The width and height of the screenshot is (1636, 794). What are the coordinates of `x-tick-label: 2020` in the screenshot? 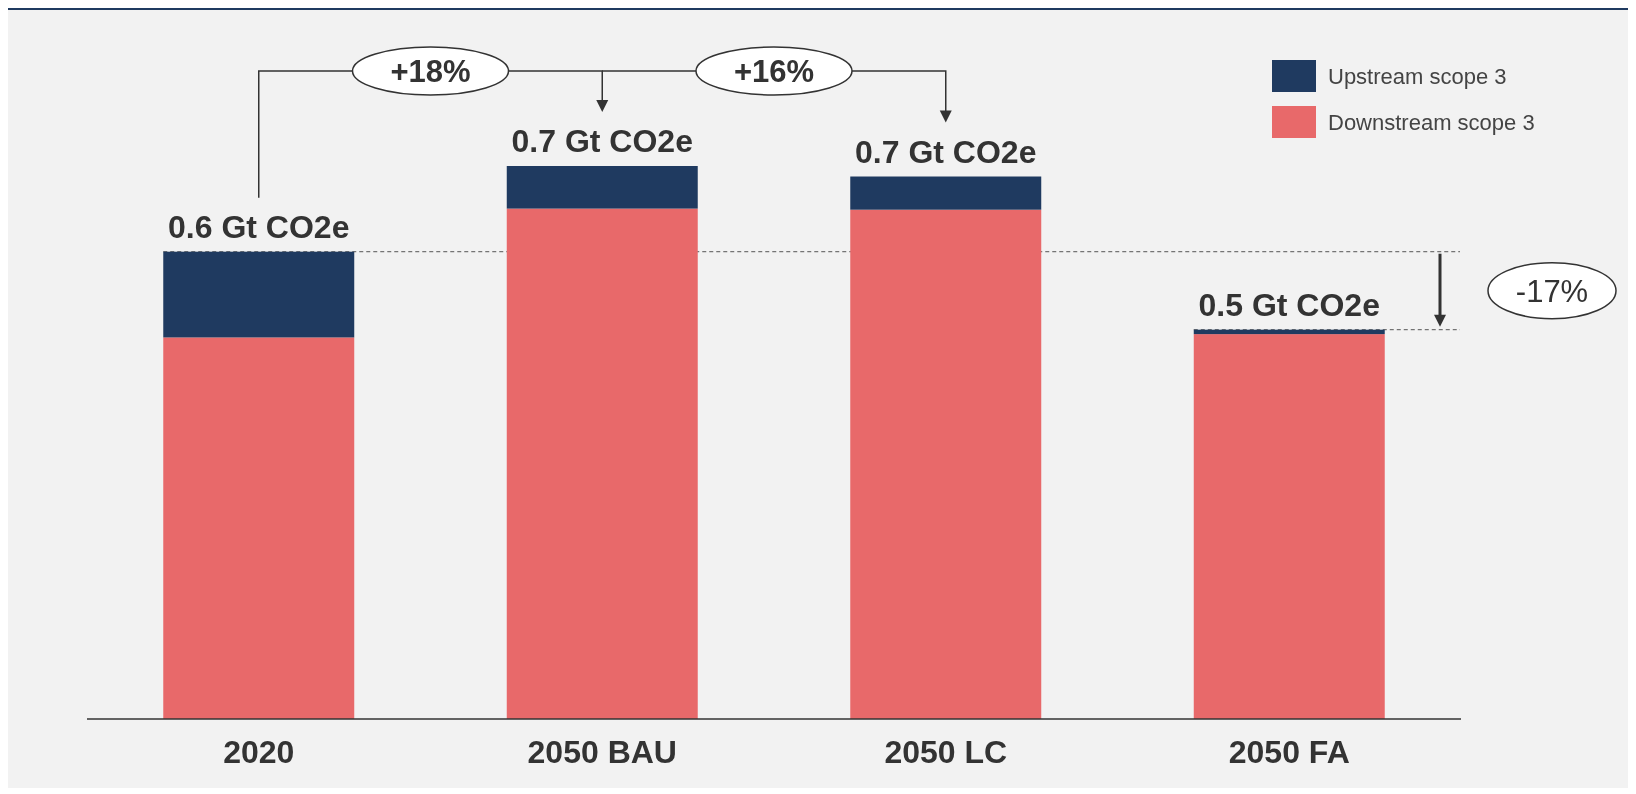 It's located at (259, 752).